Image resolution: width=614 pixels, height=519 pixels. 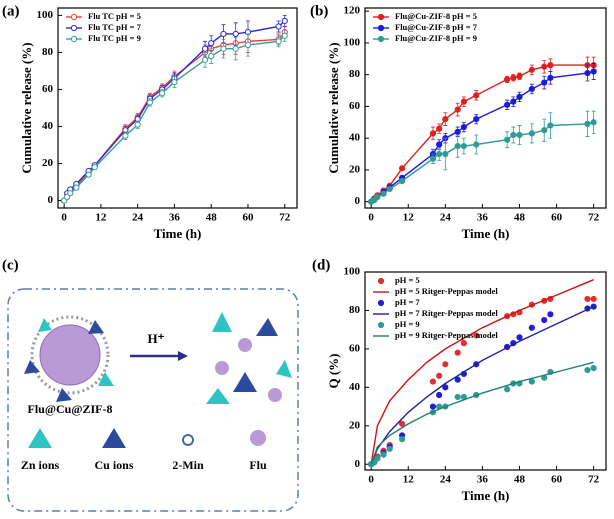 I want to click on y-axis-title: Q (%), so click(x=333, y=370).